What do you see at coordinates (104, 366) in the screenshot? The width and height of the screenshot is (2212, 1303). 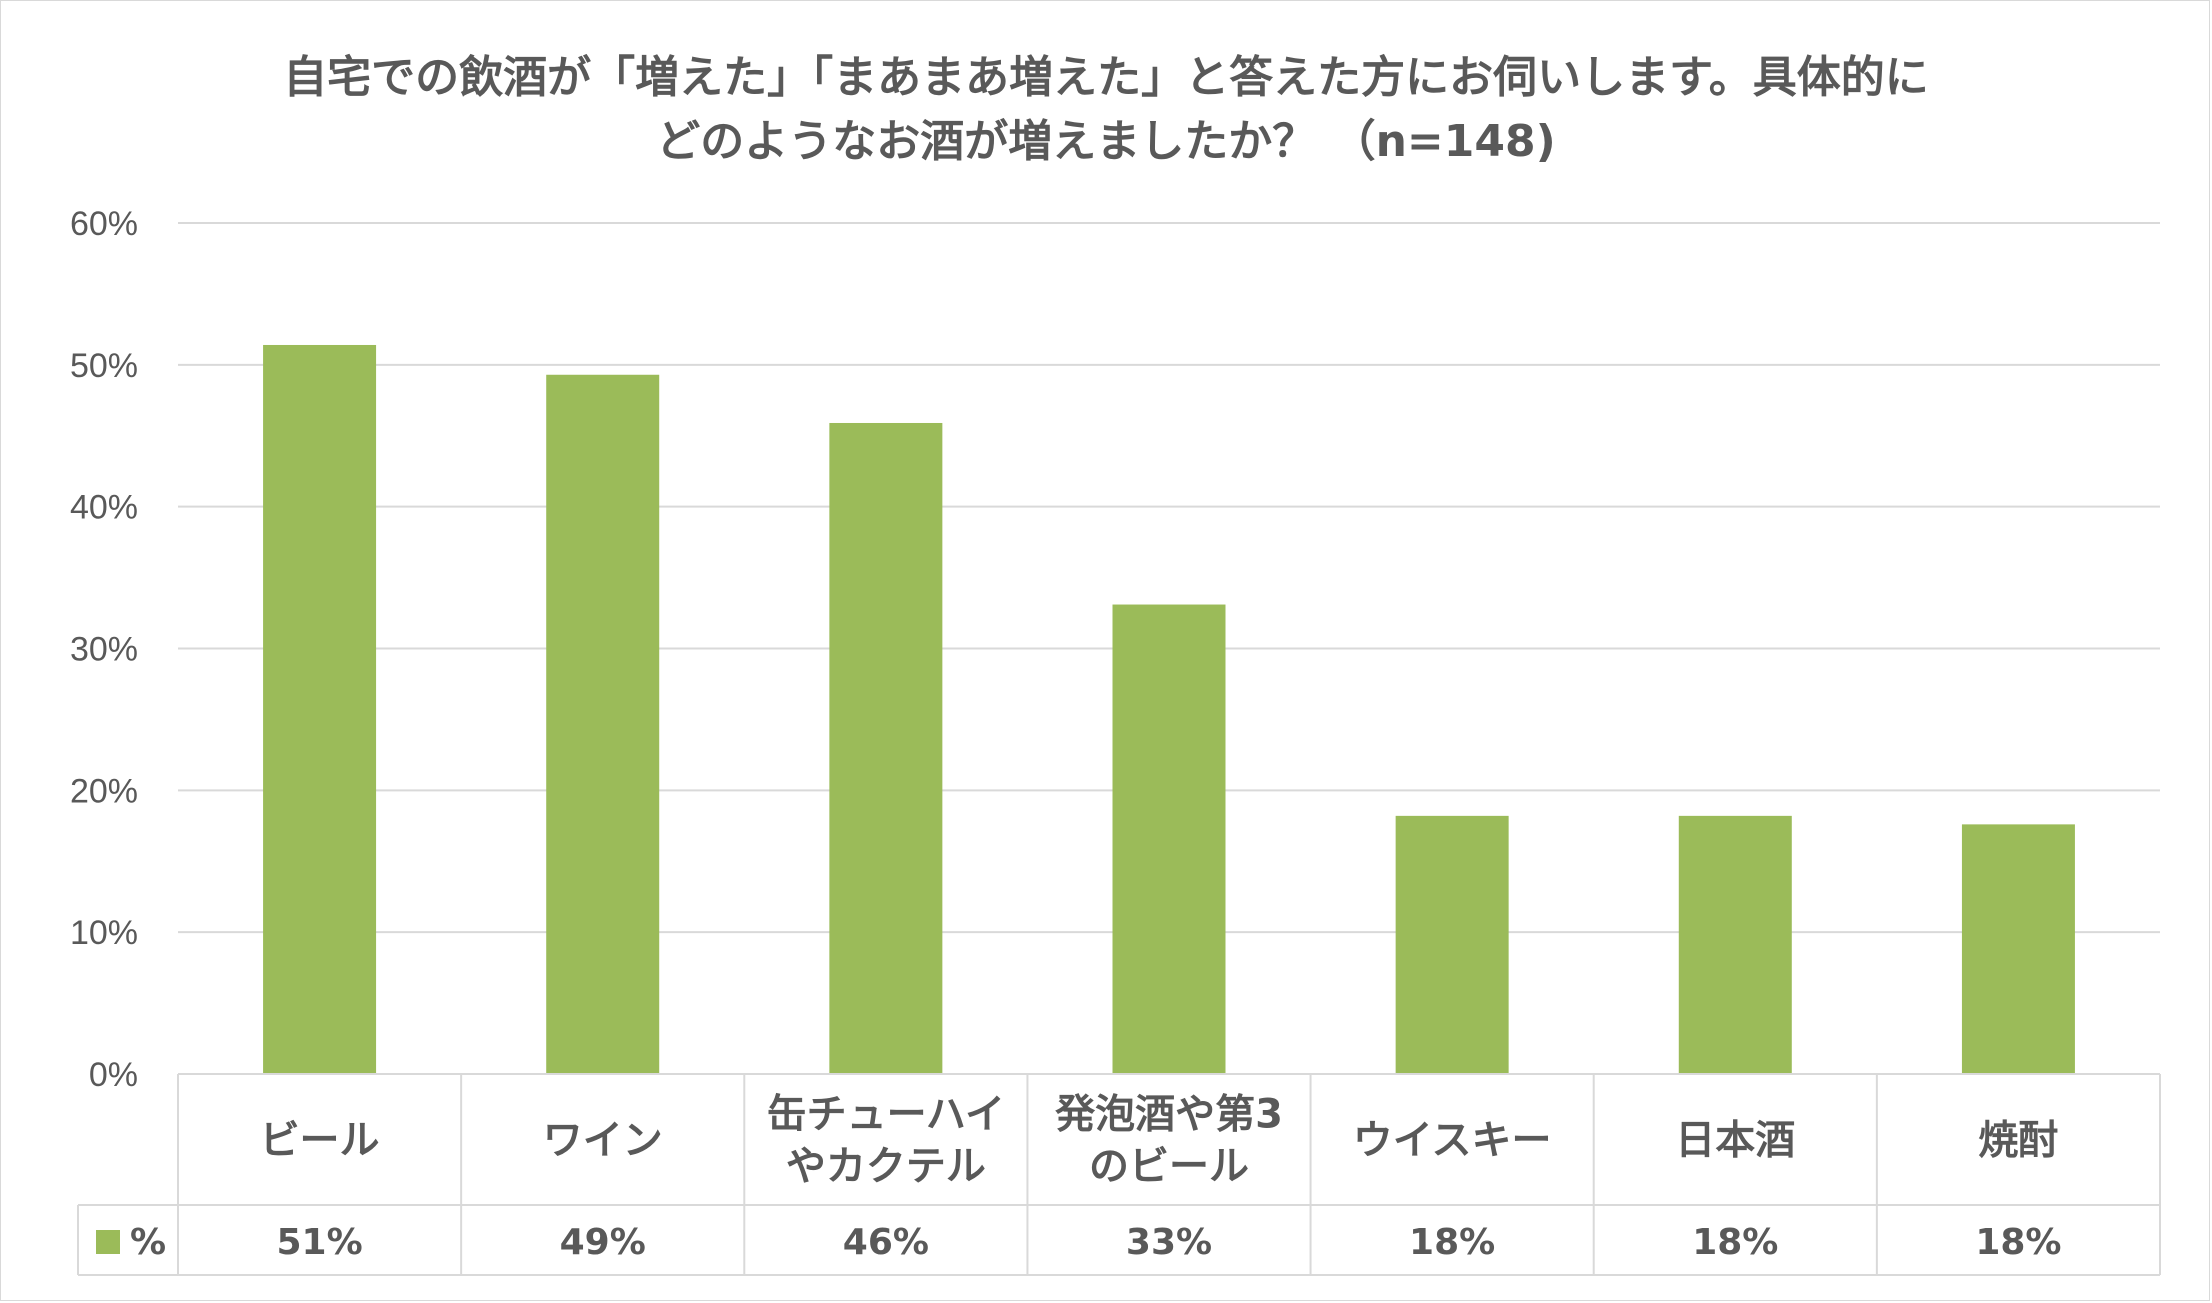 I see `y-tick-label: 50%` at bounding box center [104, 366].